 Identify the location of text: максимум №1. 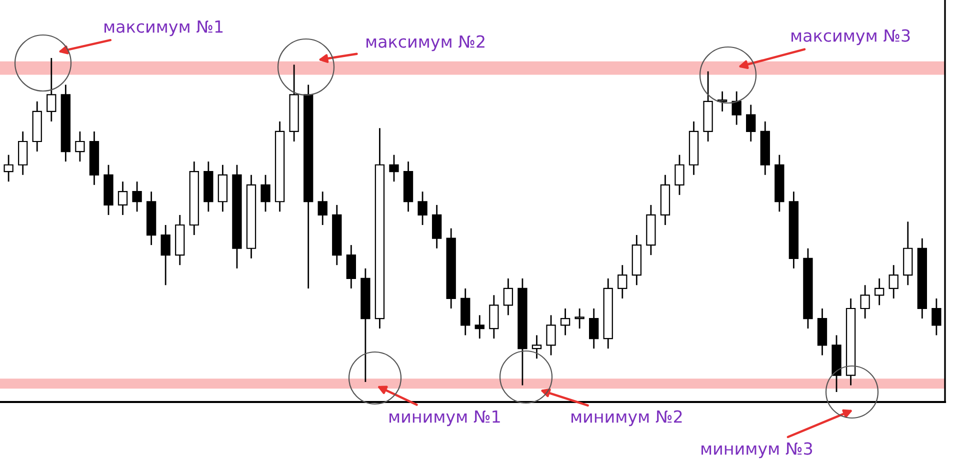
(163, 28).